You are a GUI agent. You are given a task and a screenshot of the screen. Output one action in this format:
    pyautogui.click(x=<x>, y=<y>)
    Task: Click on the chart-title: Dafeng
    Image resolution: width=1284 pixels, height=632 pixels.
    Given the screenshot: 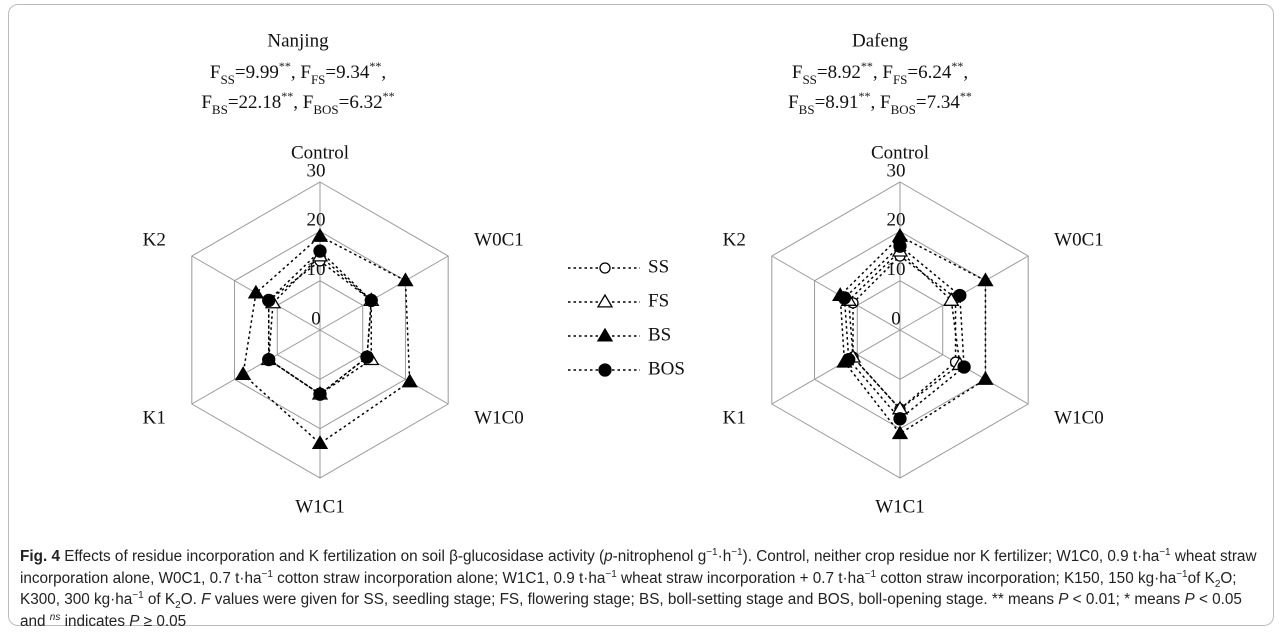 What is the action you would take?
    pyautogui.click(x=880, y=40)
    